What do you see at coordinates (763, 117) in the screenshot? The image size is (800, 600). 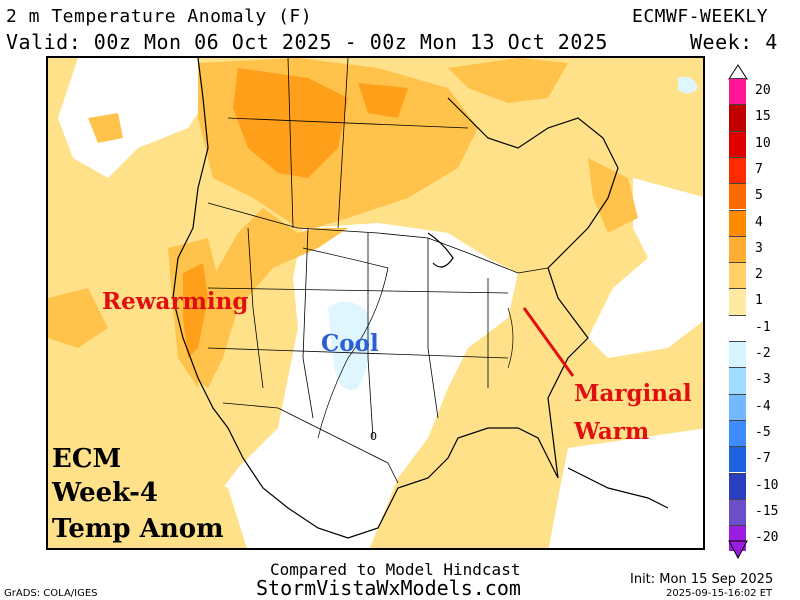 I see `legend-label: 15` at bounding box center [763, 117].